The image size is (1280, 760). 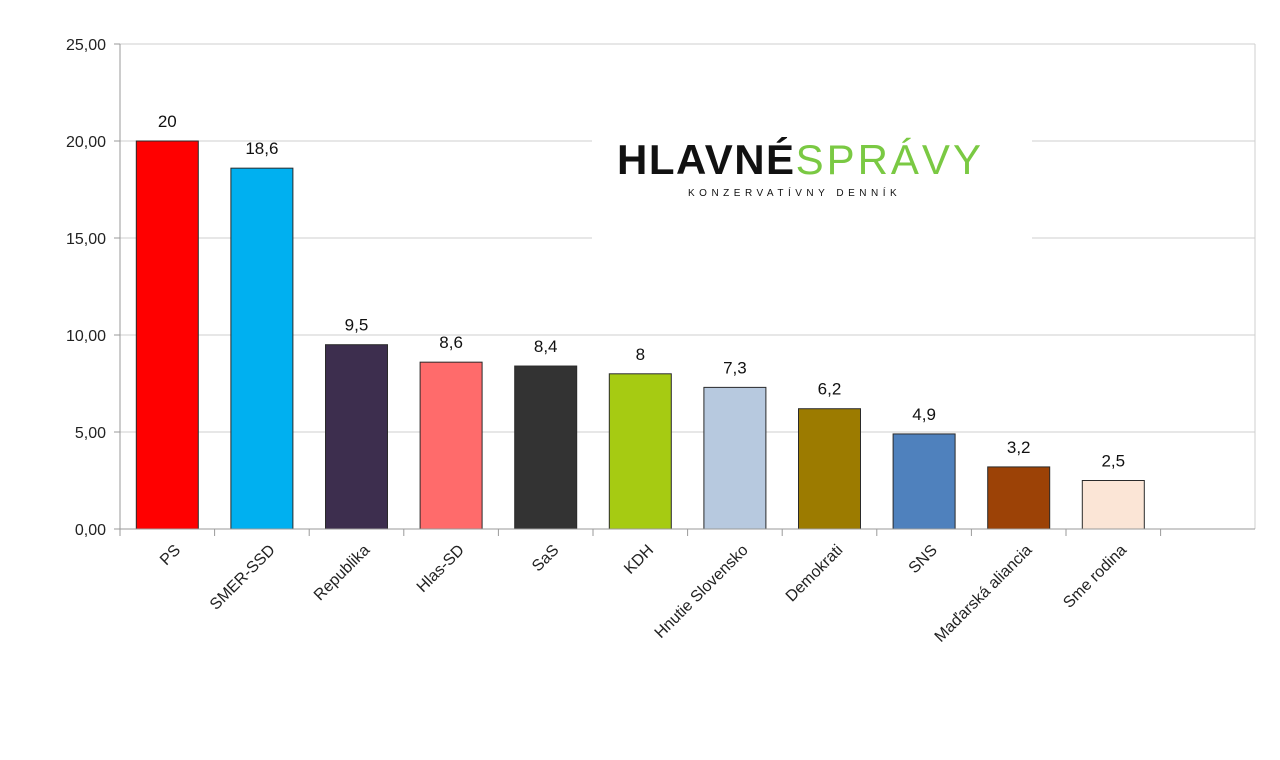 I want to click on logo-subtitle: KONZERVATÍVNY DENNÍK, so click(x=795, y=193).